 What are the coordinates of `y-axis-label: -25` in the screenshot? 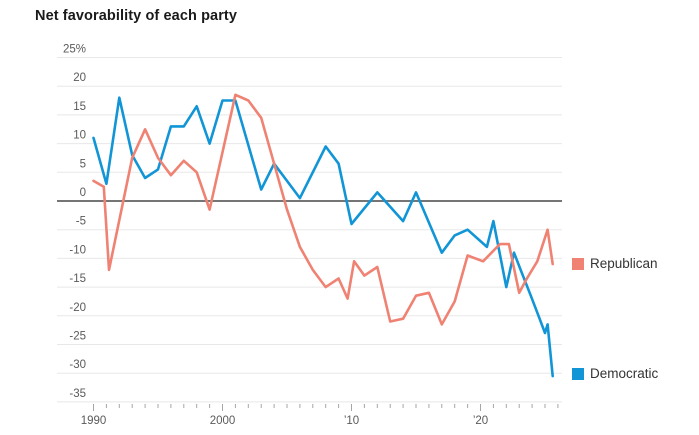 It's located at (77, 337).